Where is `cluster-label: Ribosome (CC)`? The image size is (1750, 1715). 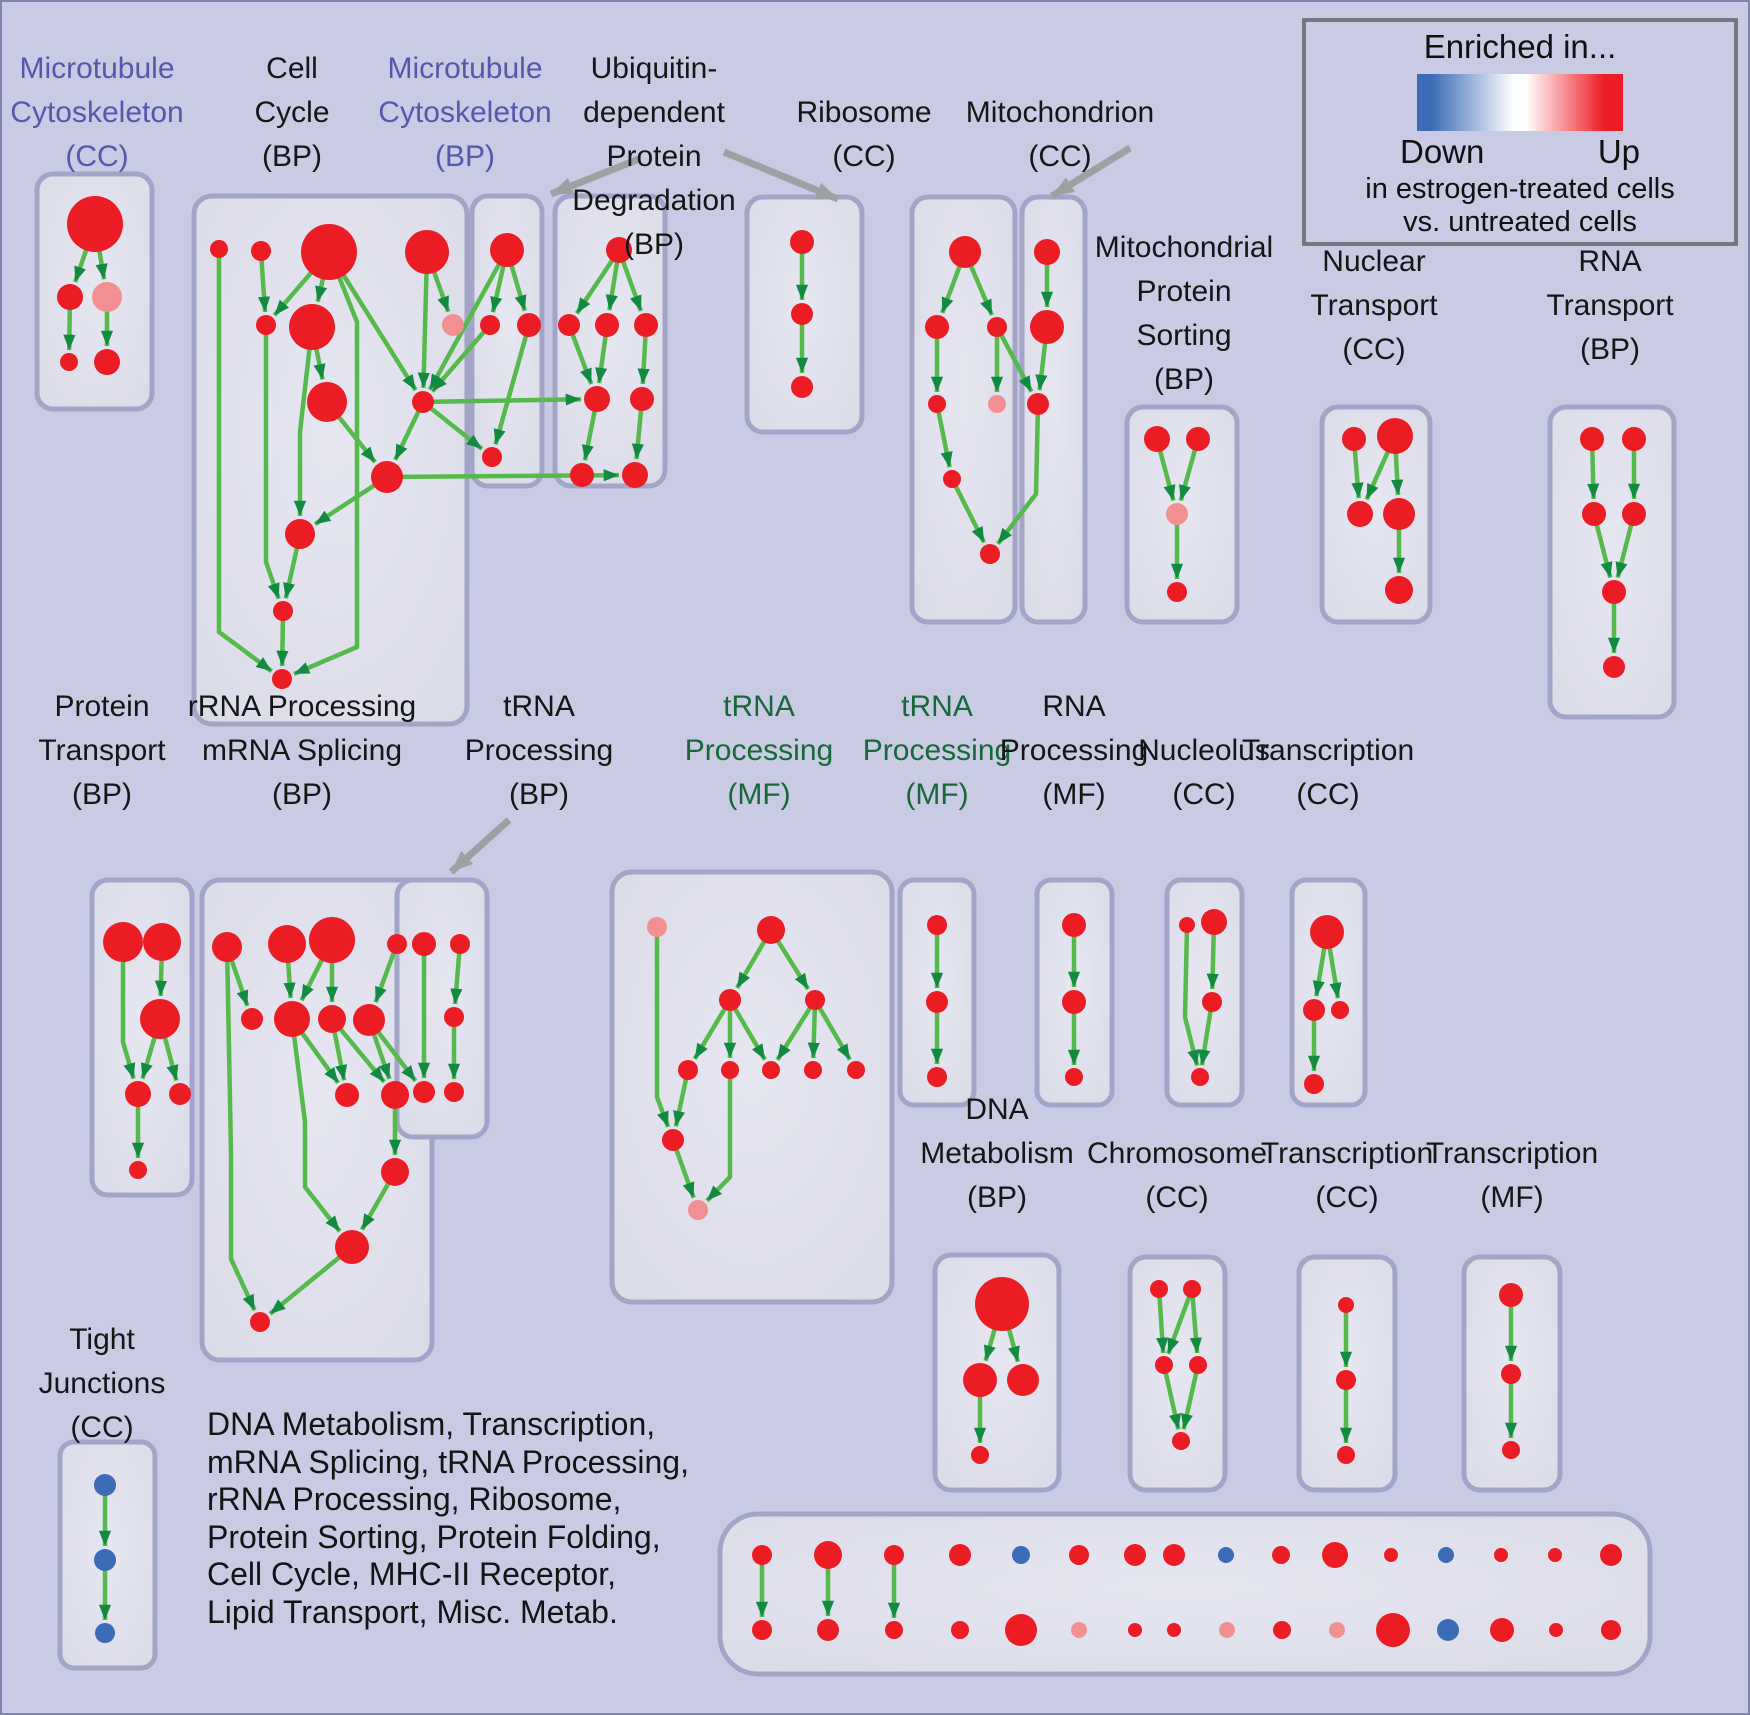
cluster-label: Ribosome (CC) is located at coordinates (864, 134).